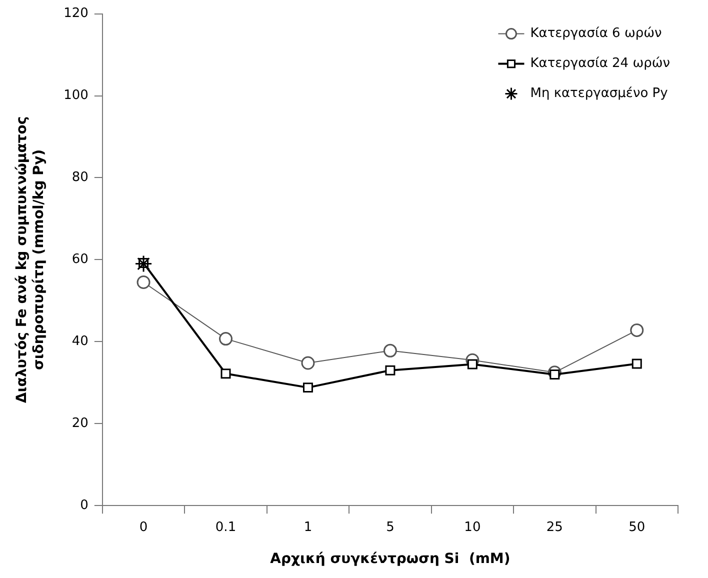  Describe the element at coordinates (225, 527) in the screenshot. I see `x-tick-label: 0.1` at that location.